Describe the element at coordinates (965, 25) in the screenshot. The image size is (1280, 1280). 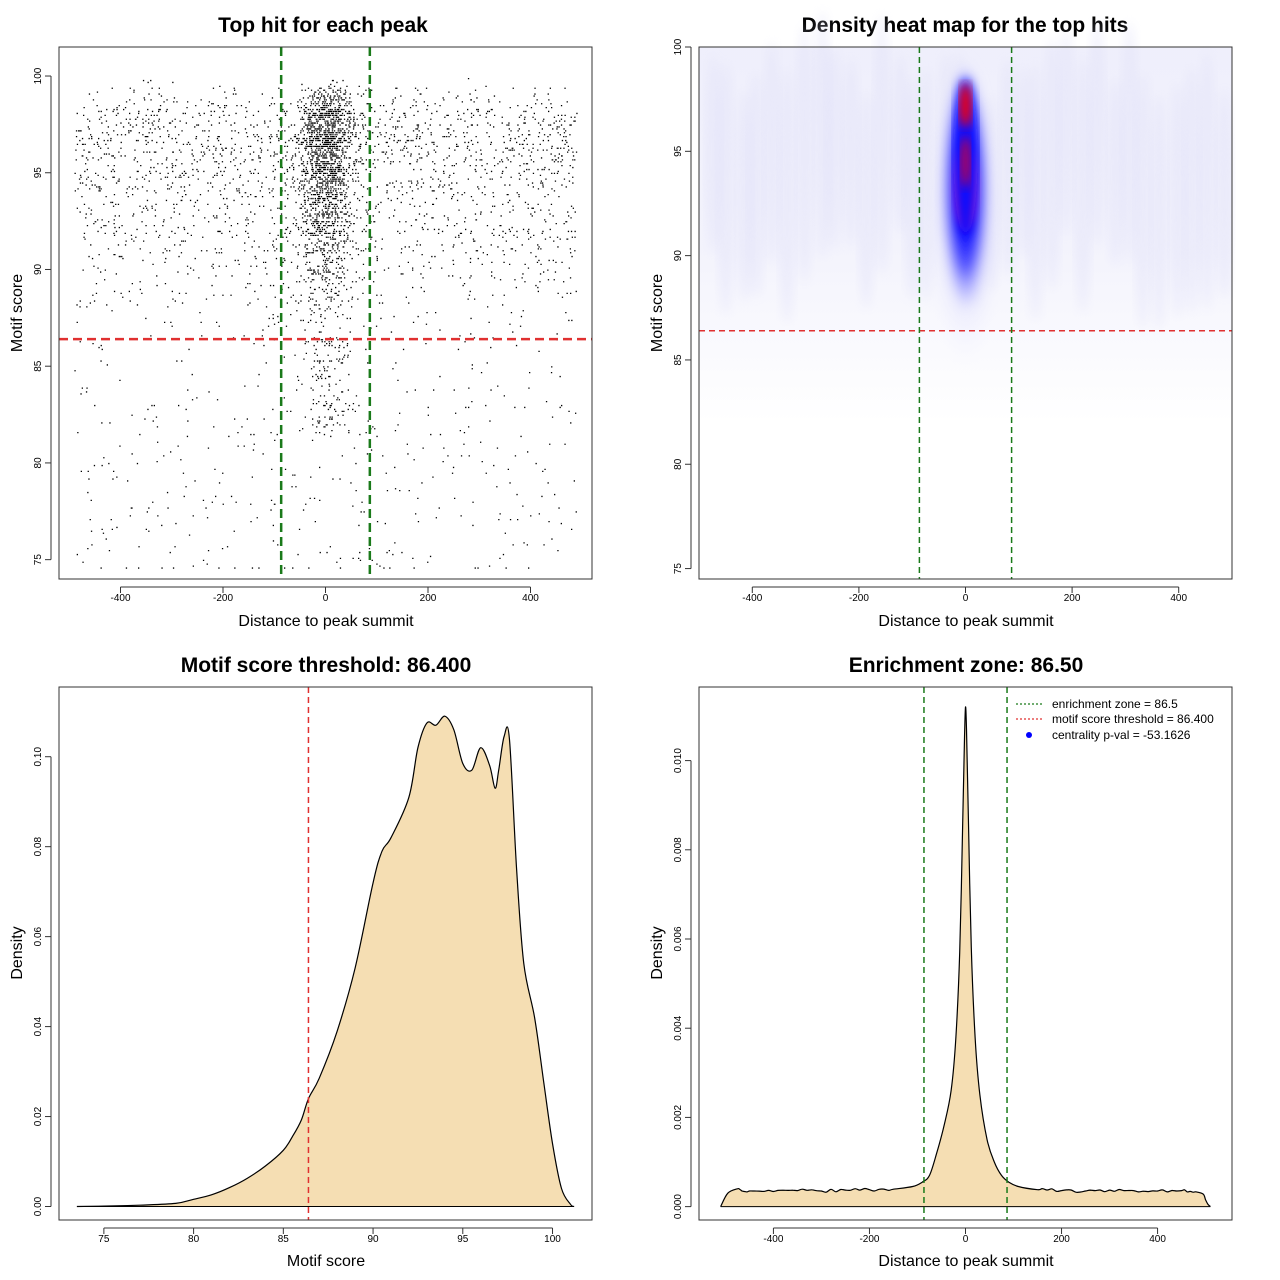
I see `heatmap-title: Density heat map for the top hits` at that location.